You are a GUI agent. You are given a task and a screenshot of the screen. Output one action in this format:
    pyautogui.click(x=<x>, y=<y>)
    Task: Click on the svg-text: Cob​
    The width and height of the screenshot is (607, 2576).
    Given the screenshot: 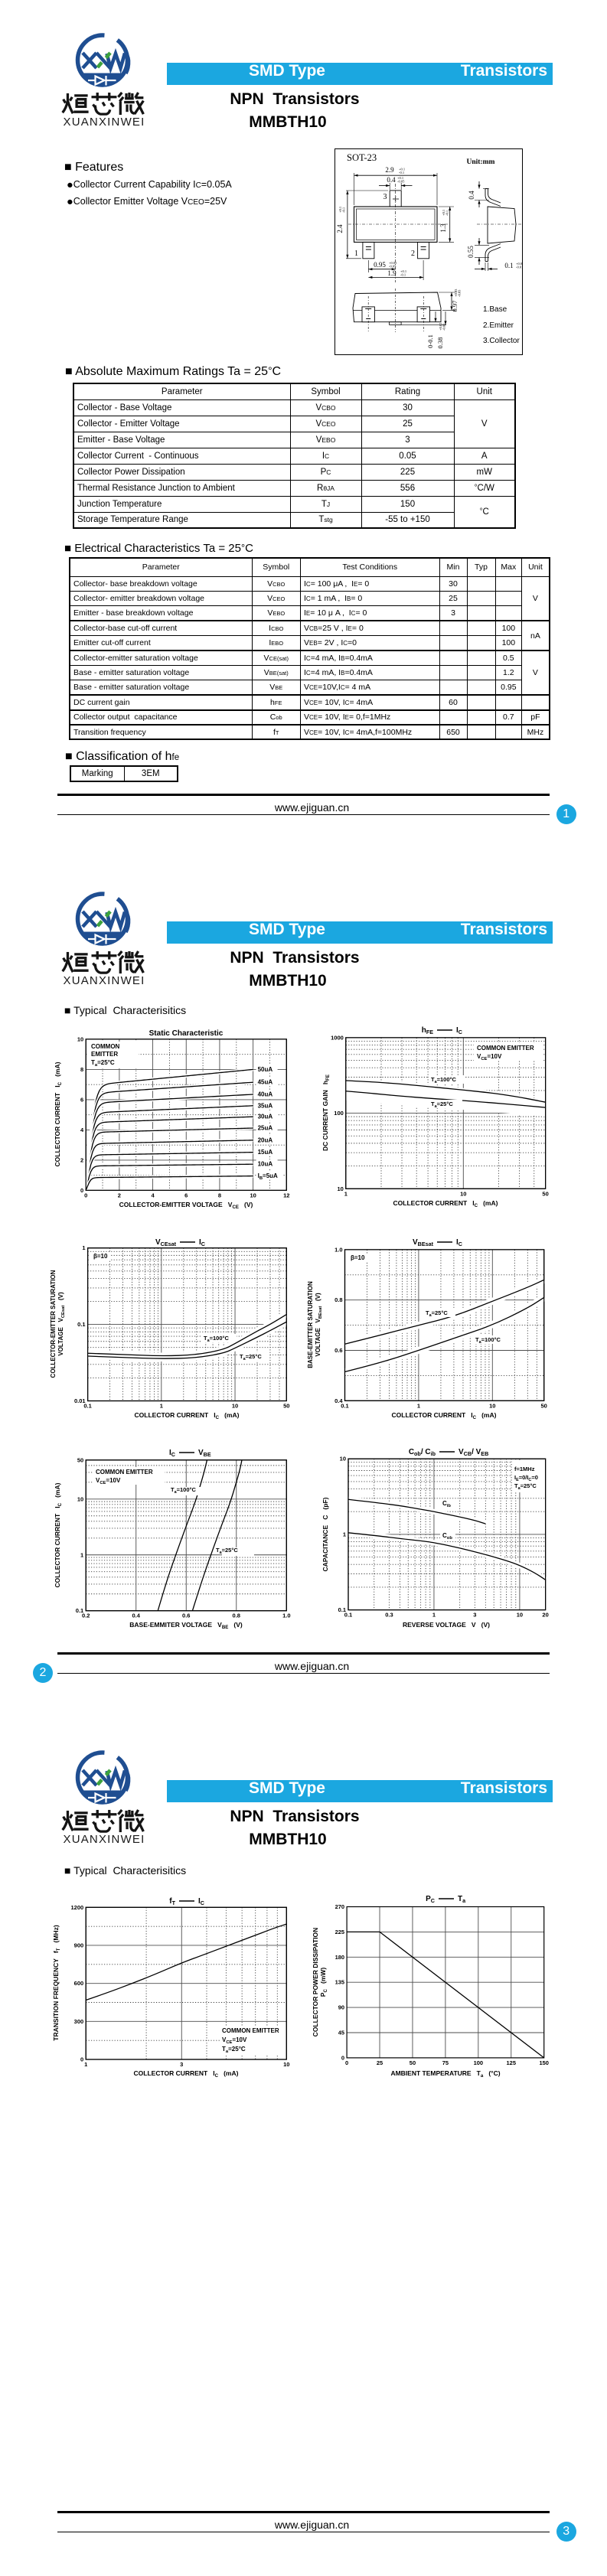 What is the action you would take?
    pyautogui.click(x=447, y=1536)
    